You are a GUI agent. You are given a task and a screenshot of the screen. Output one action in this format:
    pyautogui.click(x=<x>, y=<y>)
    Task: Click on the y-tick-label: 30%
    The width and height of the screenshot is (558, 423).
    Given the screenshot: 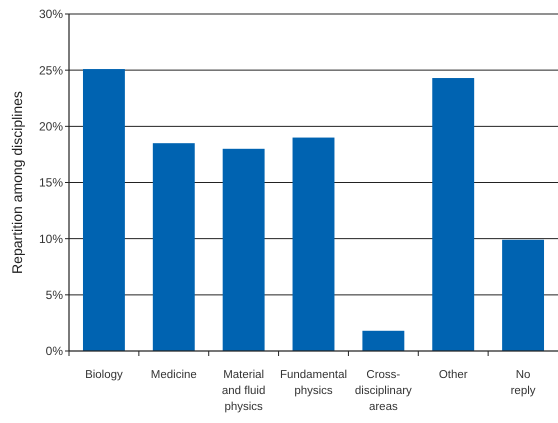 What is the action you would take?
    pyautogui.click(x=51, y=14)
    